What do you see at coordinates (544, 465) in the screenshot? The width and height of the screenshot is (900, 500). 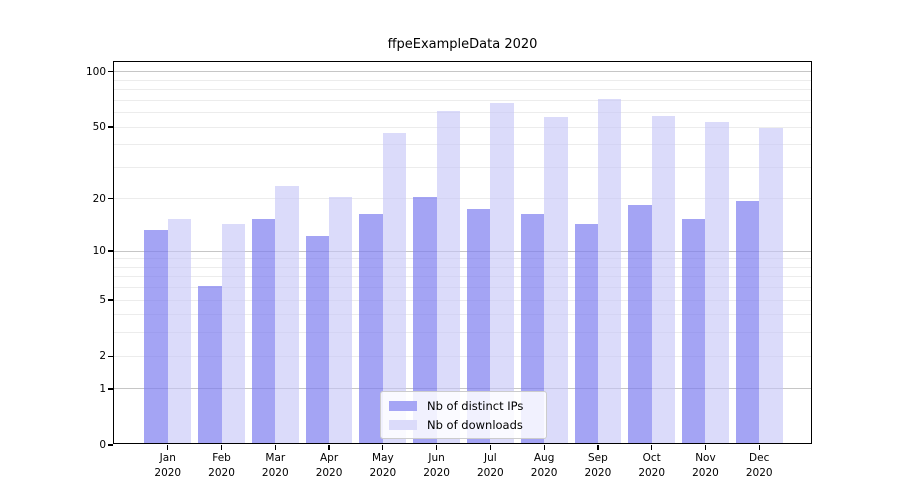 I see `x-tick-label: Aug 2020` at bounding box center [544, 465].